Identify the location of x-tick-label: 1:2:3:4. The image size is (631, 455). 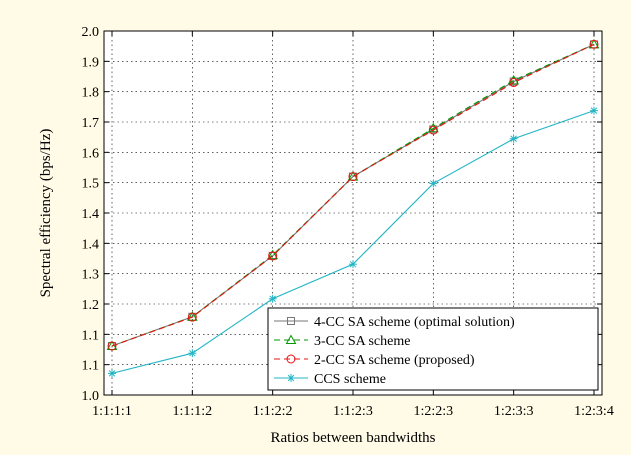
(594, 411).